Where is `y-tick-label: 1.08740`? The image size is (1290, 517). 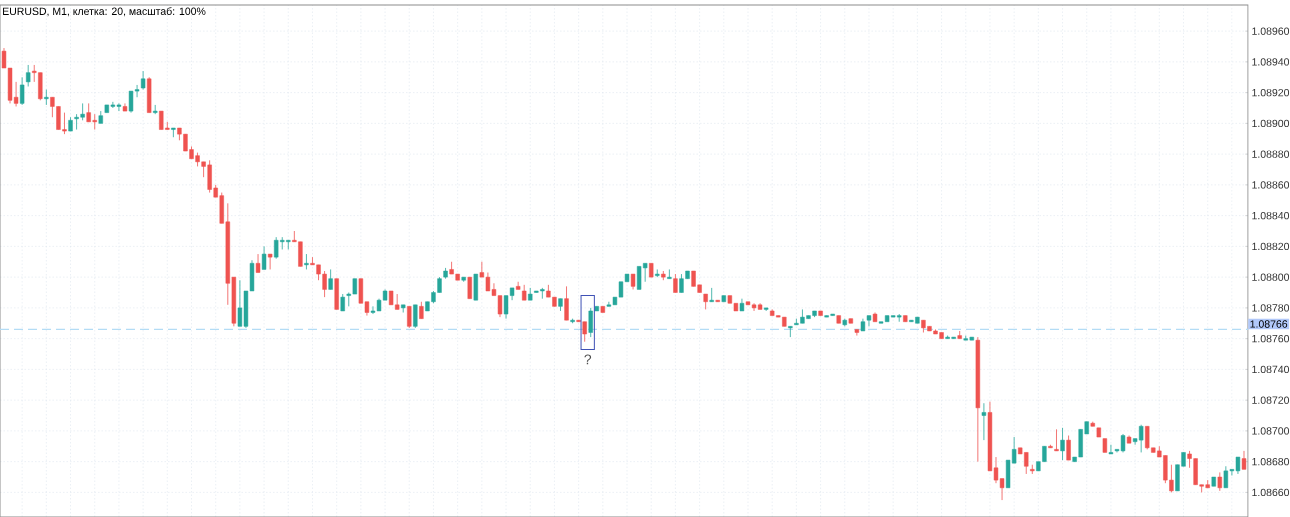 y-tick-label: 1.08740 is located at coordinates (1271, 369).